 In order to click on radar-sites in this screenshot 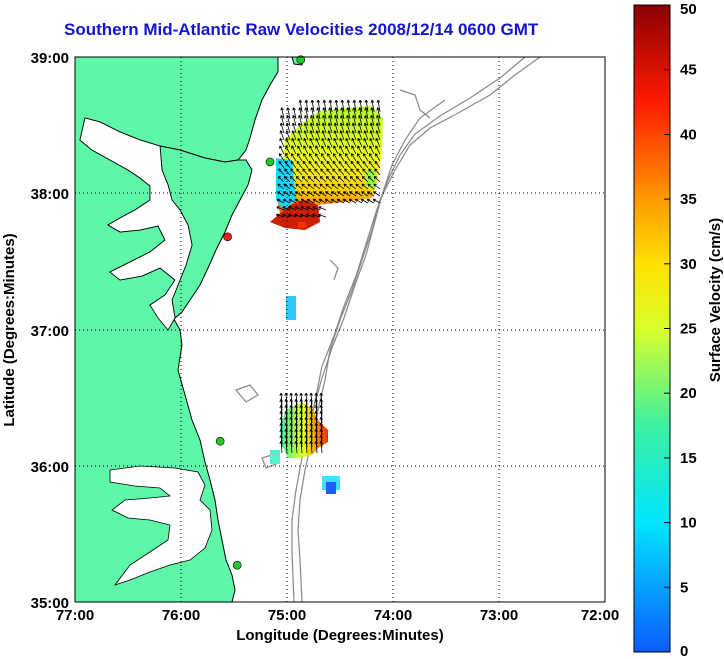, I will do `click(260, 312)`.